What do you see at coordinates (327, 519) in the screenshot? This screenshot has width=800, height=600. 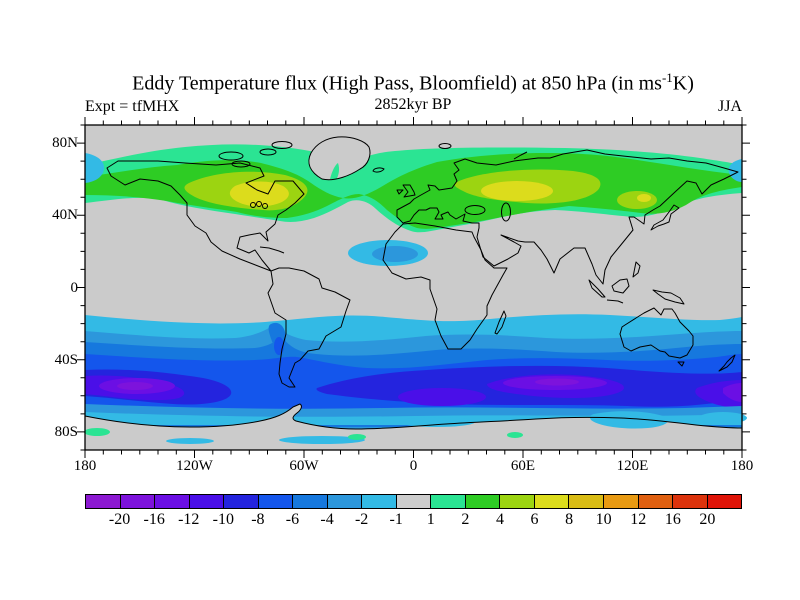 I see `colorbar-label: -4` at bounding box center [327, 519].